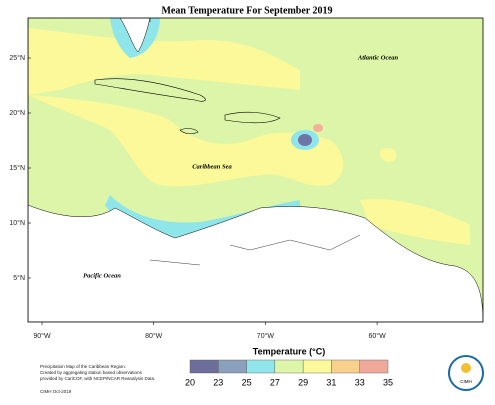 This screenshot has height=405, width=495. Describe the element at coordinates (377, 336) in the screenshot. I see `lon-label: 60°W` at that location.